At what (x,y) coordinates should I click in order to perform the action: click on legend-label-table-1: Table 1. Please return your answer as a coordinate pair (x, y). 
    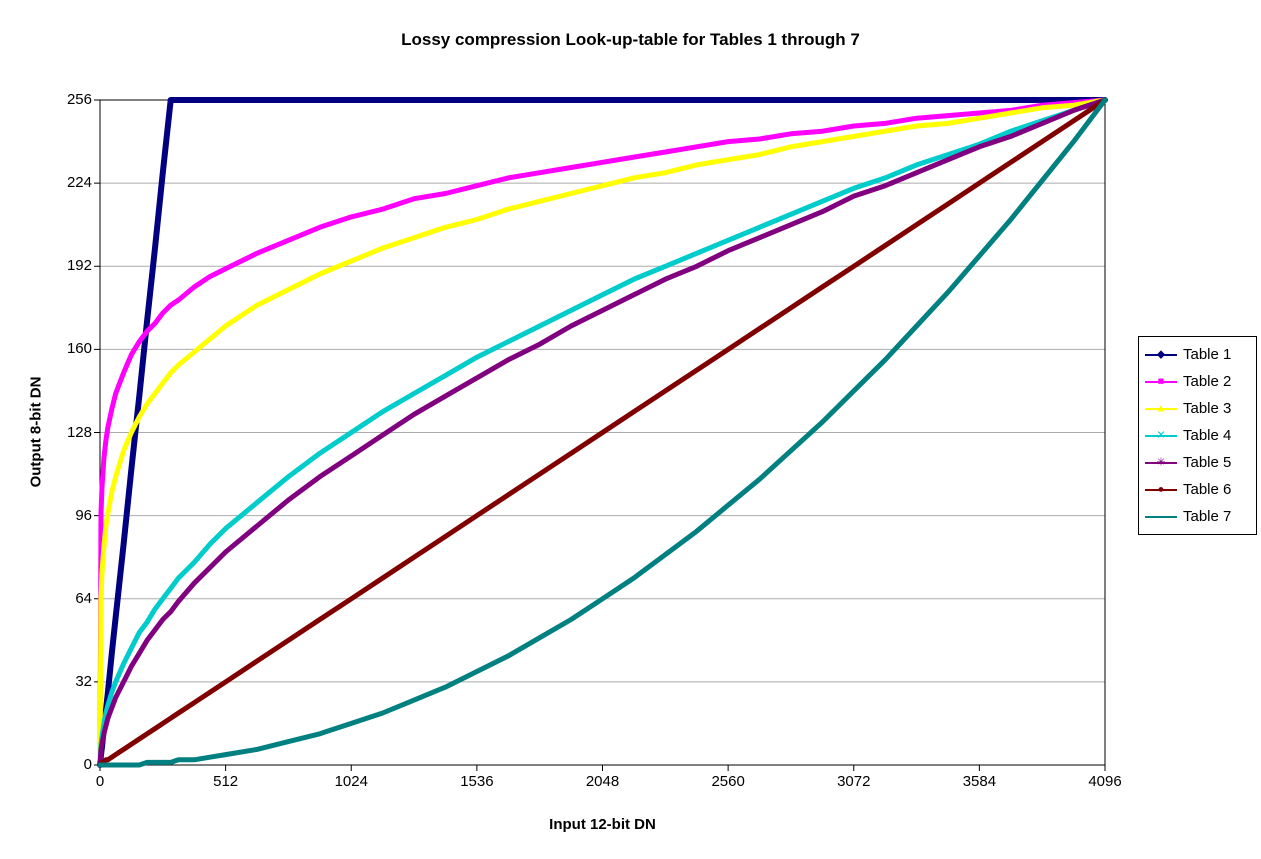
    Looking at the image, I should click on (1207, 354).